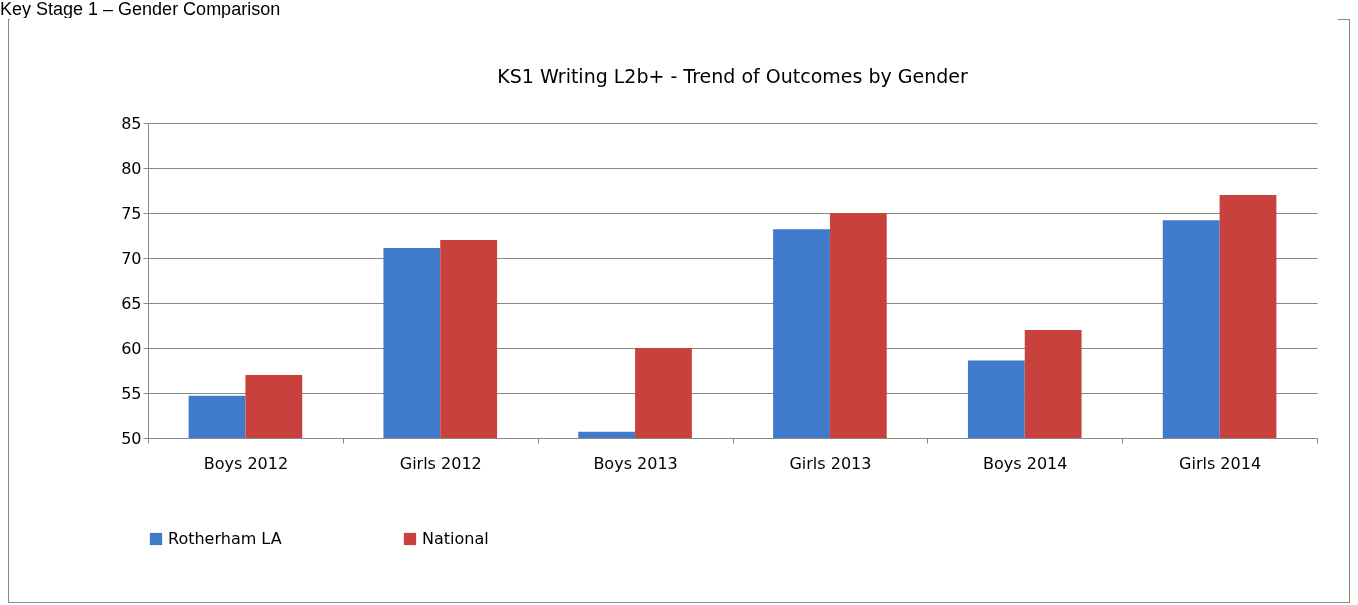 This screenshot has height=605, width=1358. I want to click on legend-label: National, so click(455, 538).